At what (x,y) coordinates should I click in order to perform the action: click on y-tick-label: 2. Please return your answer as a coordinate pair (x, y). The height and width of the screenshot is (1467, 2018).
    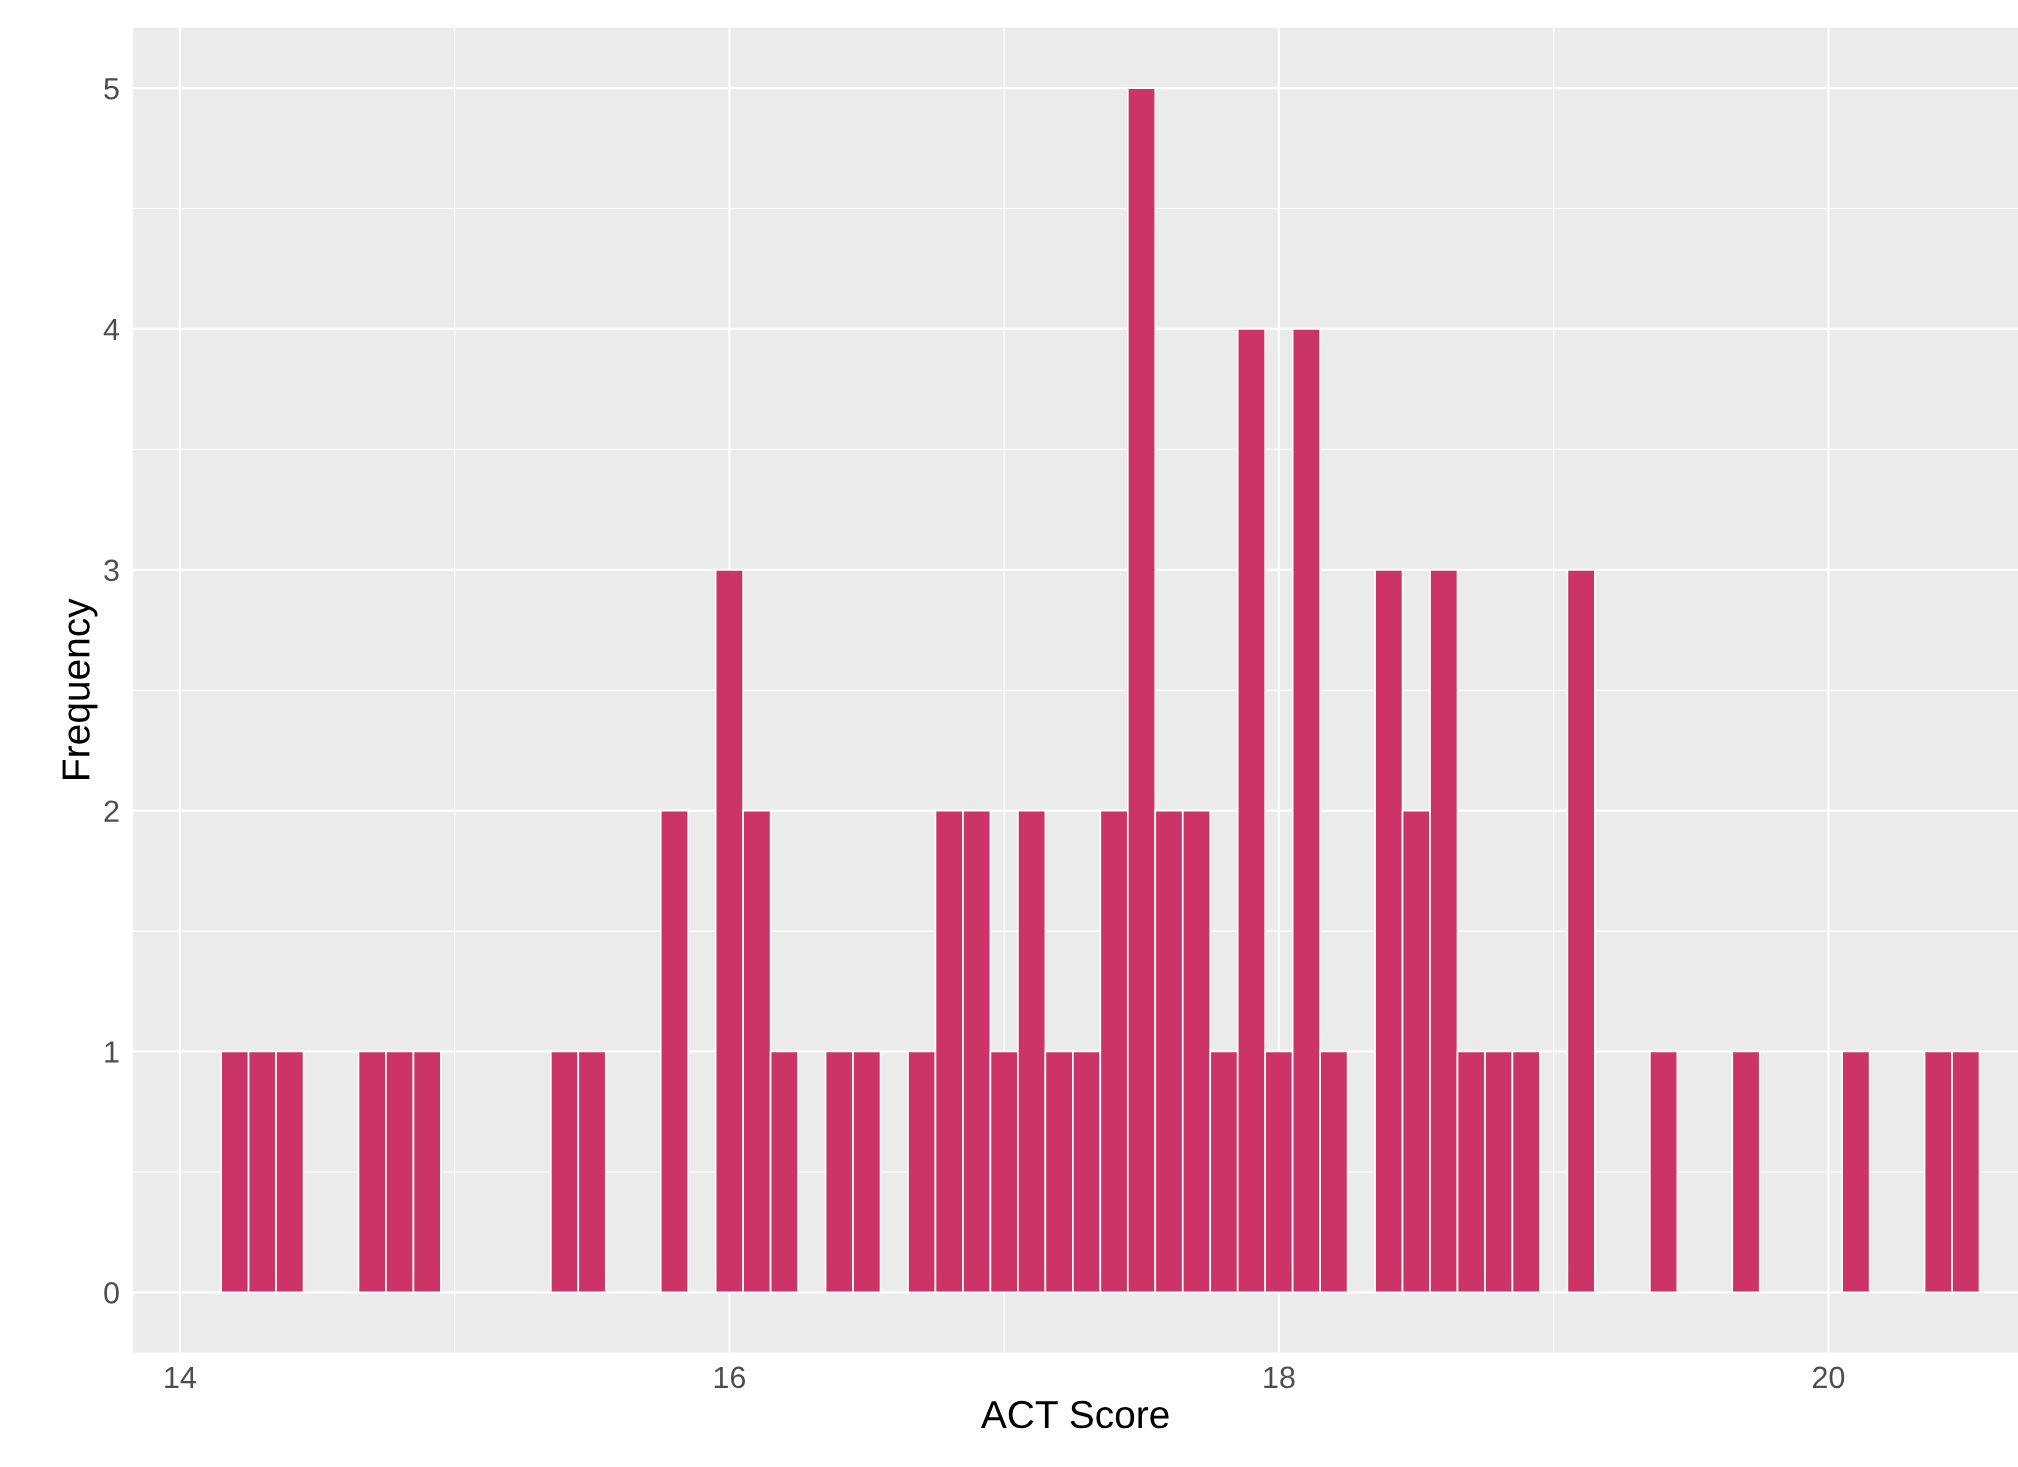
    Looking at the image, I should click on (111, 811).